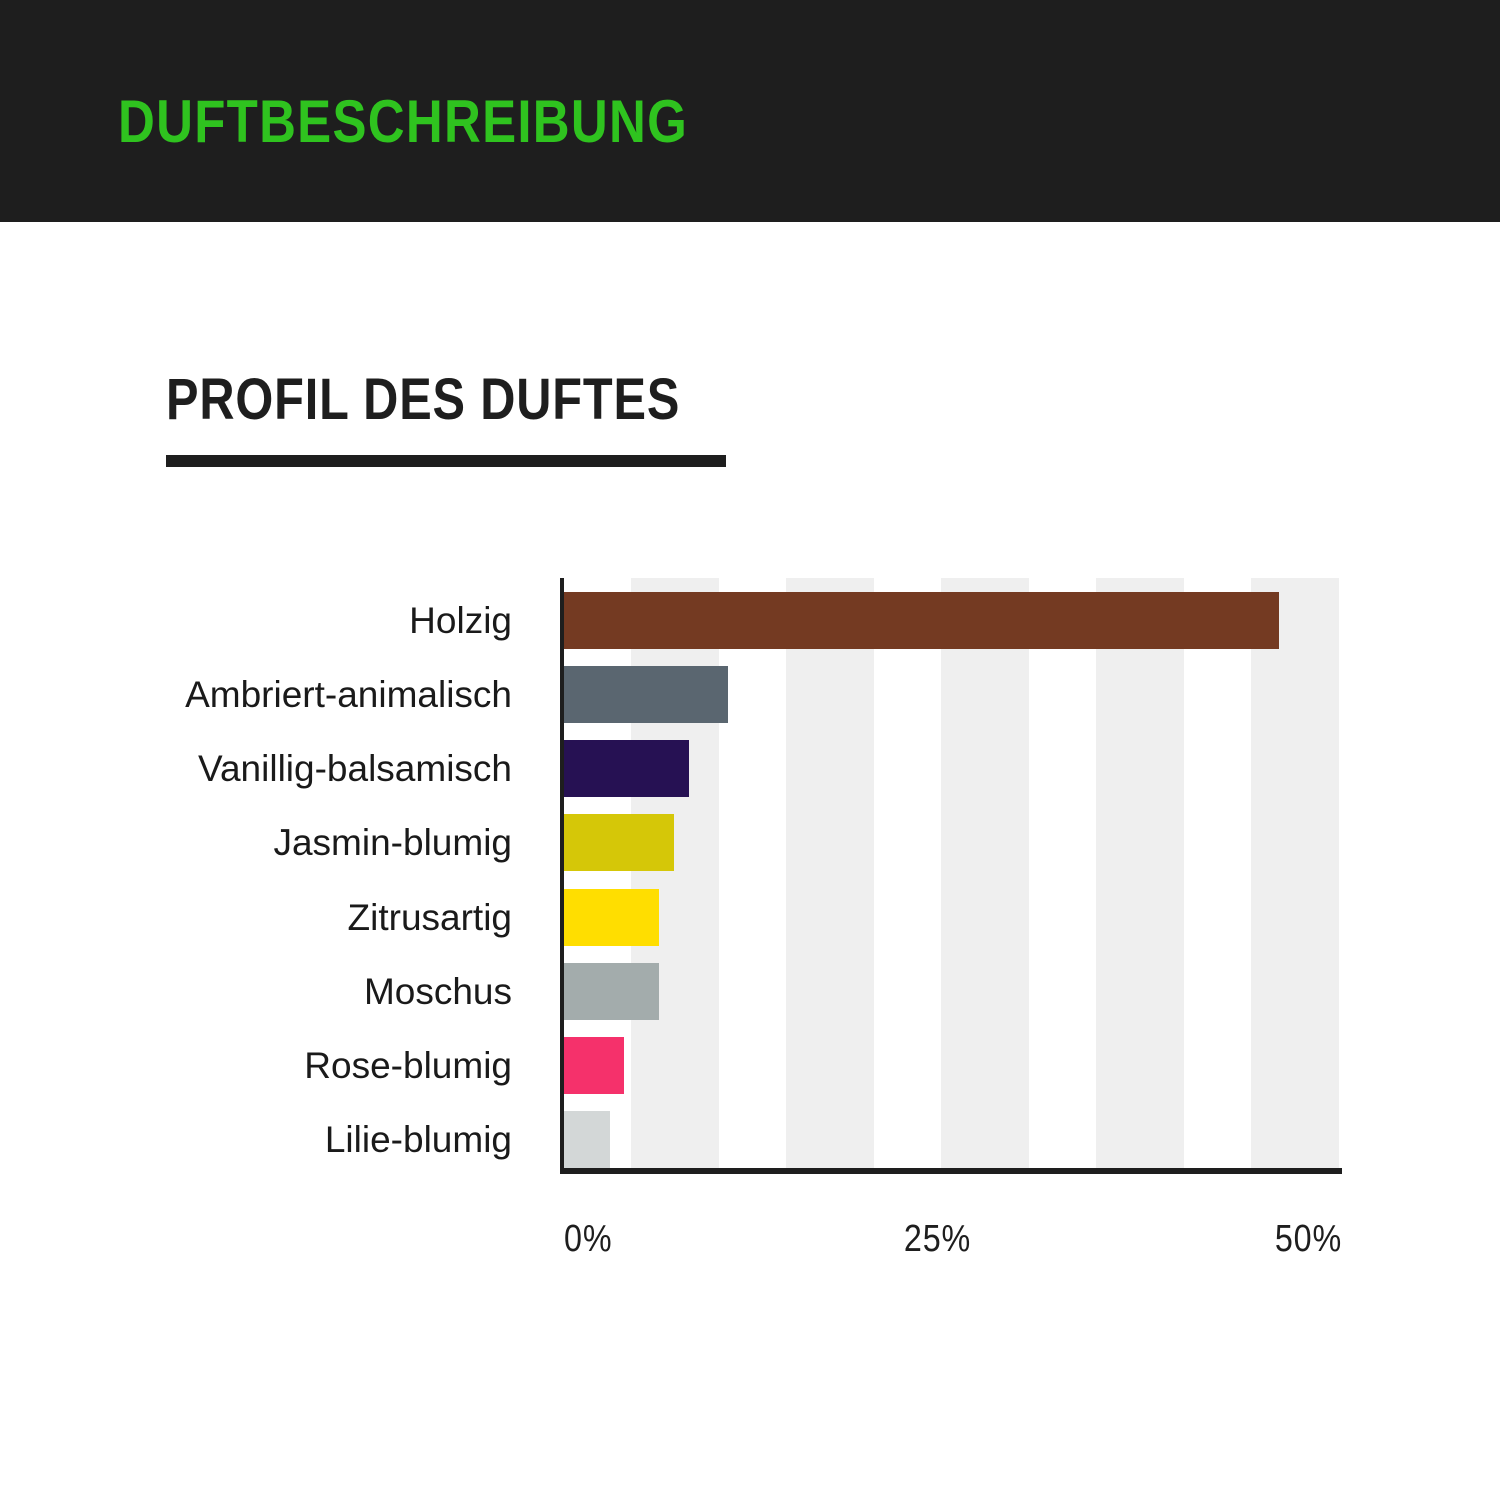 Image resolution: width=1500 pixels, height=1500 pixels. Describe the element at coordinates (594, 1065) in the screenshot. I see `bar-rose-blumig` at that location.